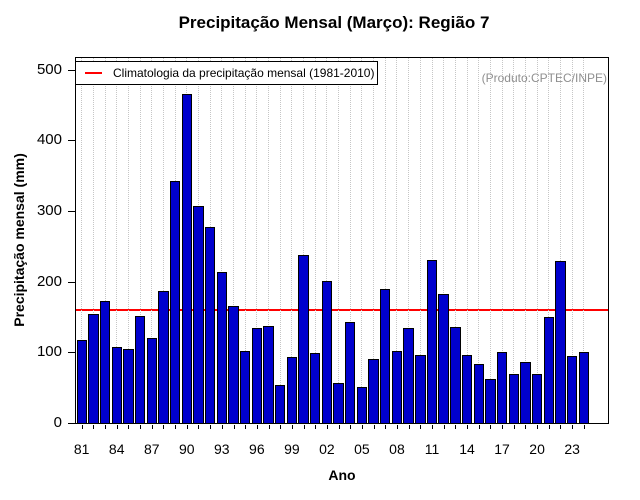 Image resolution: width=640 pixels, height=500 pixels. Describe the element at coordinates (151, 380) in the screenshot. I see `bar-1987` at that location.